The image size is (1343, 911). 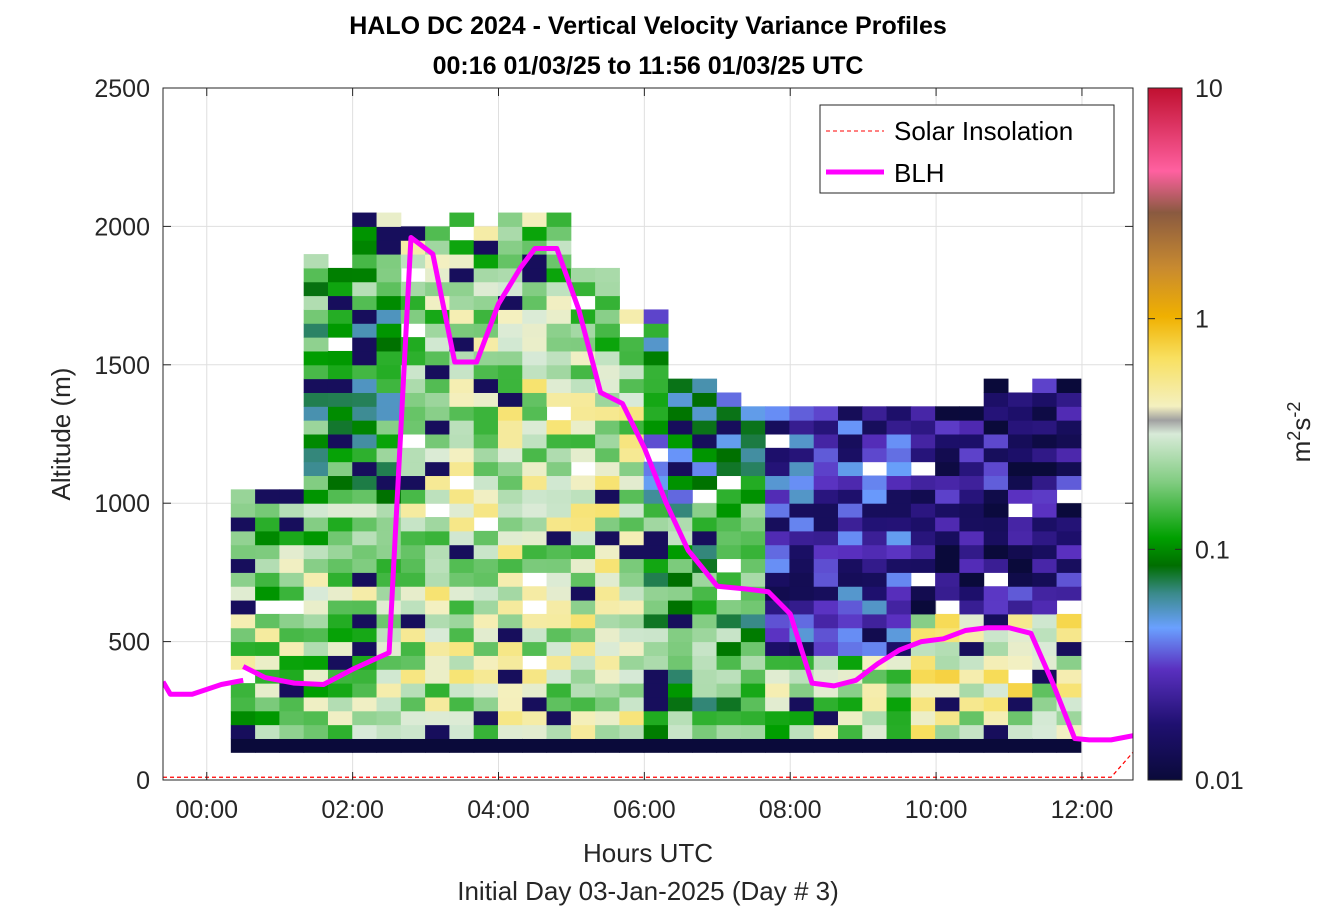 What do you see at coordinates (967, 149) in the screenshot?
I see `legend-box` at bounding box center [967, 149].